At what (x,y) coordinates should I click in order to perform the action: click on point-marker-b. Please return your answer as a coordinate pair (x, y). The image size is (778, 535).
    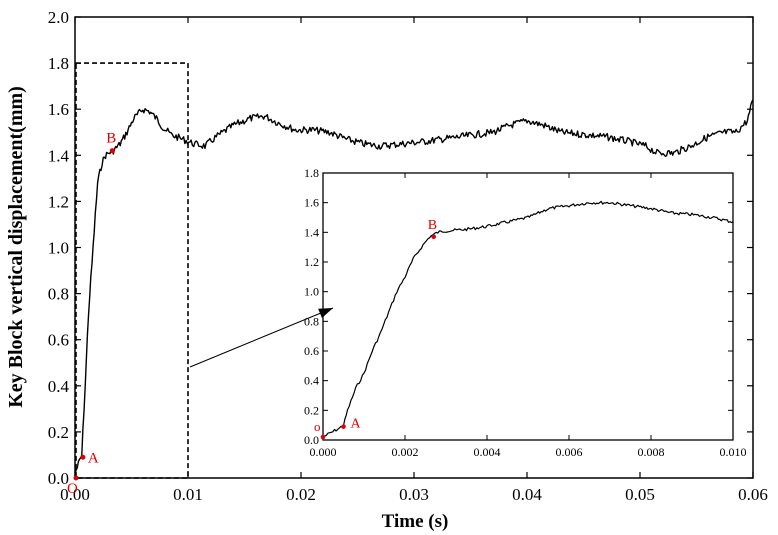
    Looking at the image, I should click on (112, 151).